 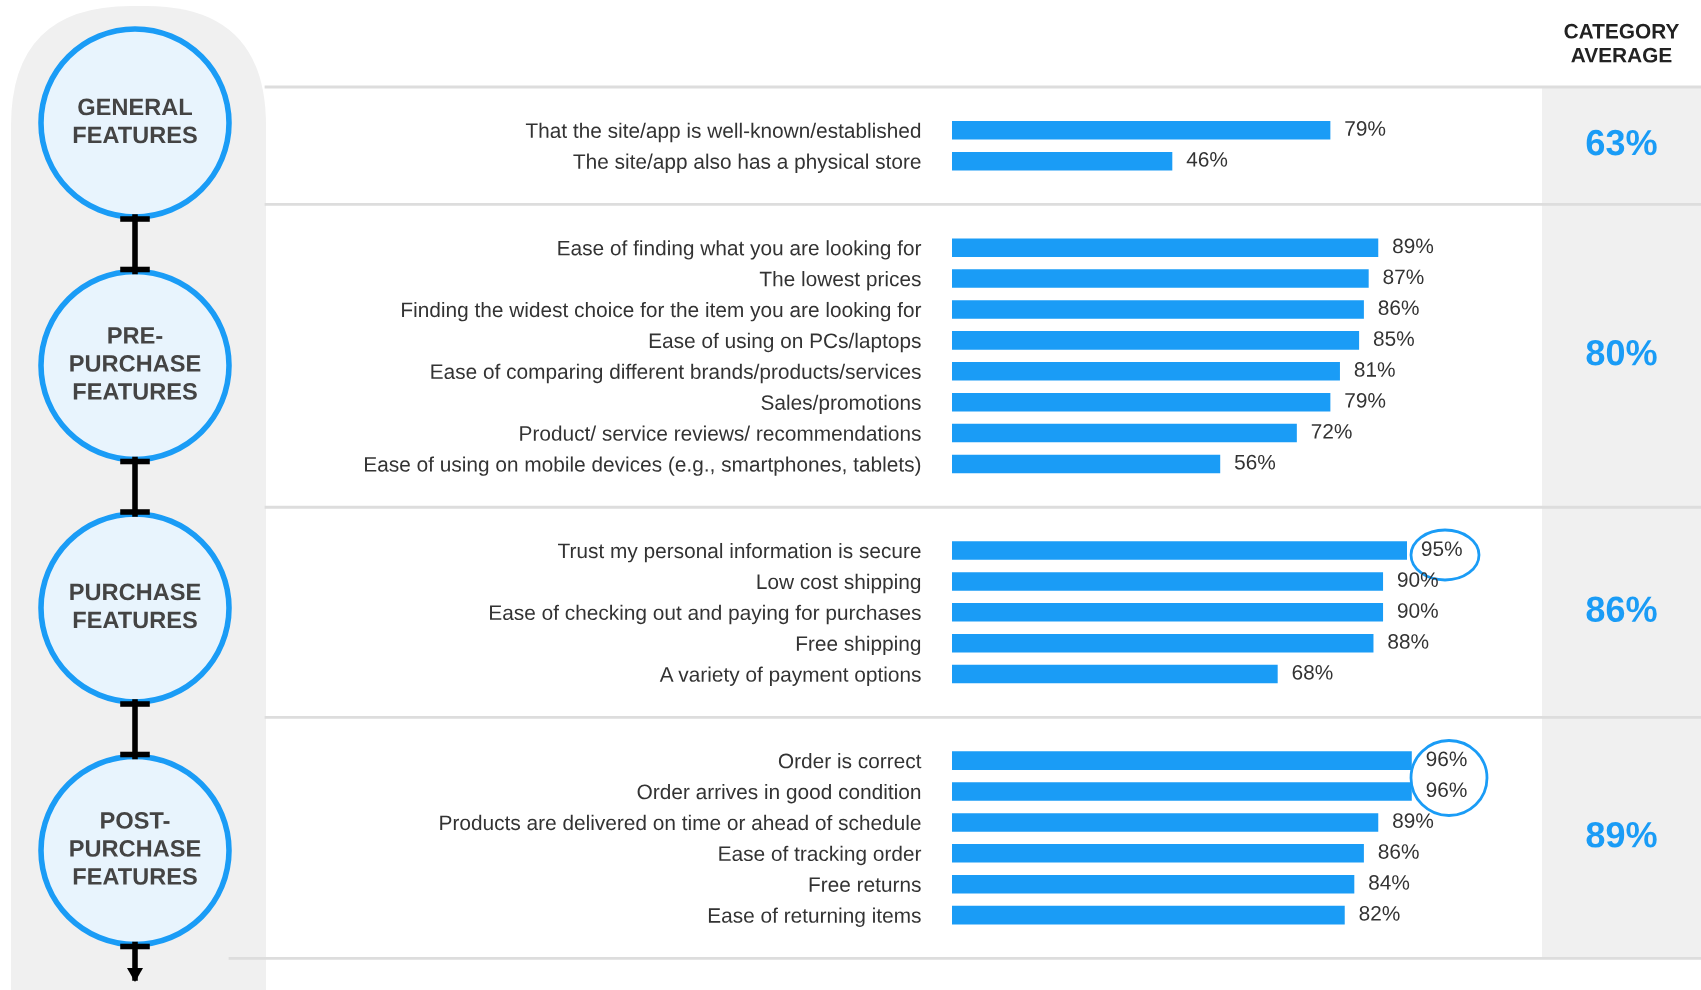 I want to click on y-tick-label: Ease of using on mobile devices (e.g., smartphones, tablets), so click(x=643, y=466).